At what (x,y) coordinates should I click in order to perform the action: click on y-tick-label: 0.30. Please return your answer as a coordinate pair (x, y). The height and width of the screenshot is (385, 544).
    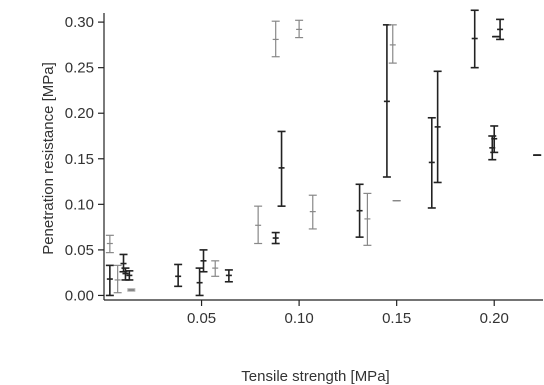
    Looking at the image, I should click on (79, 22).